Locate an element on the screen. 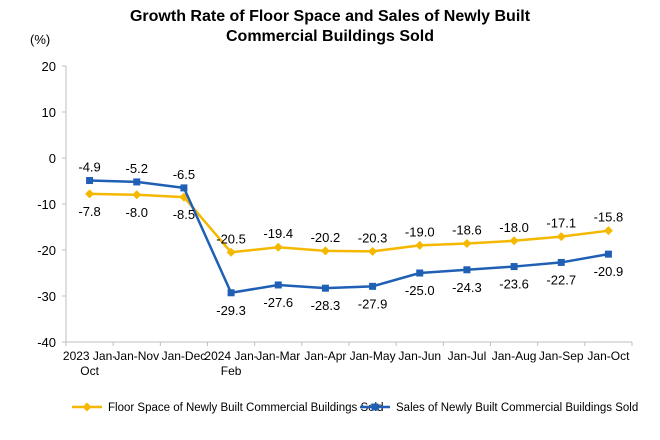  x-tick-label: Jan-Mar is located at coordinates (278, 356).